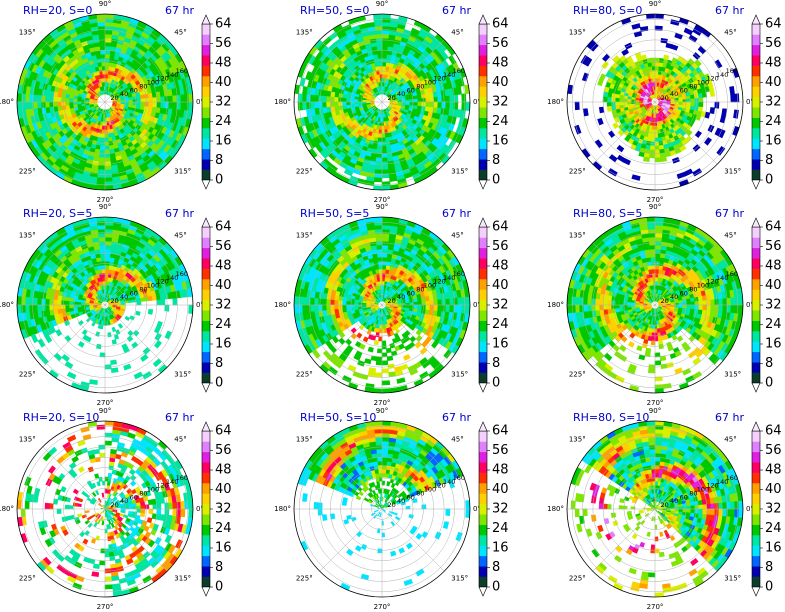 The image size is (785, 612). What do you see at coordinates (206, 19) in the screenshot?
I see `colorbar-extend-max` at bounding box center [206, 19].